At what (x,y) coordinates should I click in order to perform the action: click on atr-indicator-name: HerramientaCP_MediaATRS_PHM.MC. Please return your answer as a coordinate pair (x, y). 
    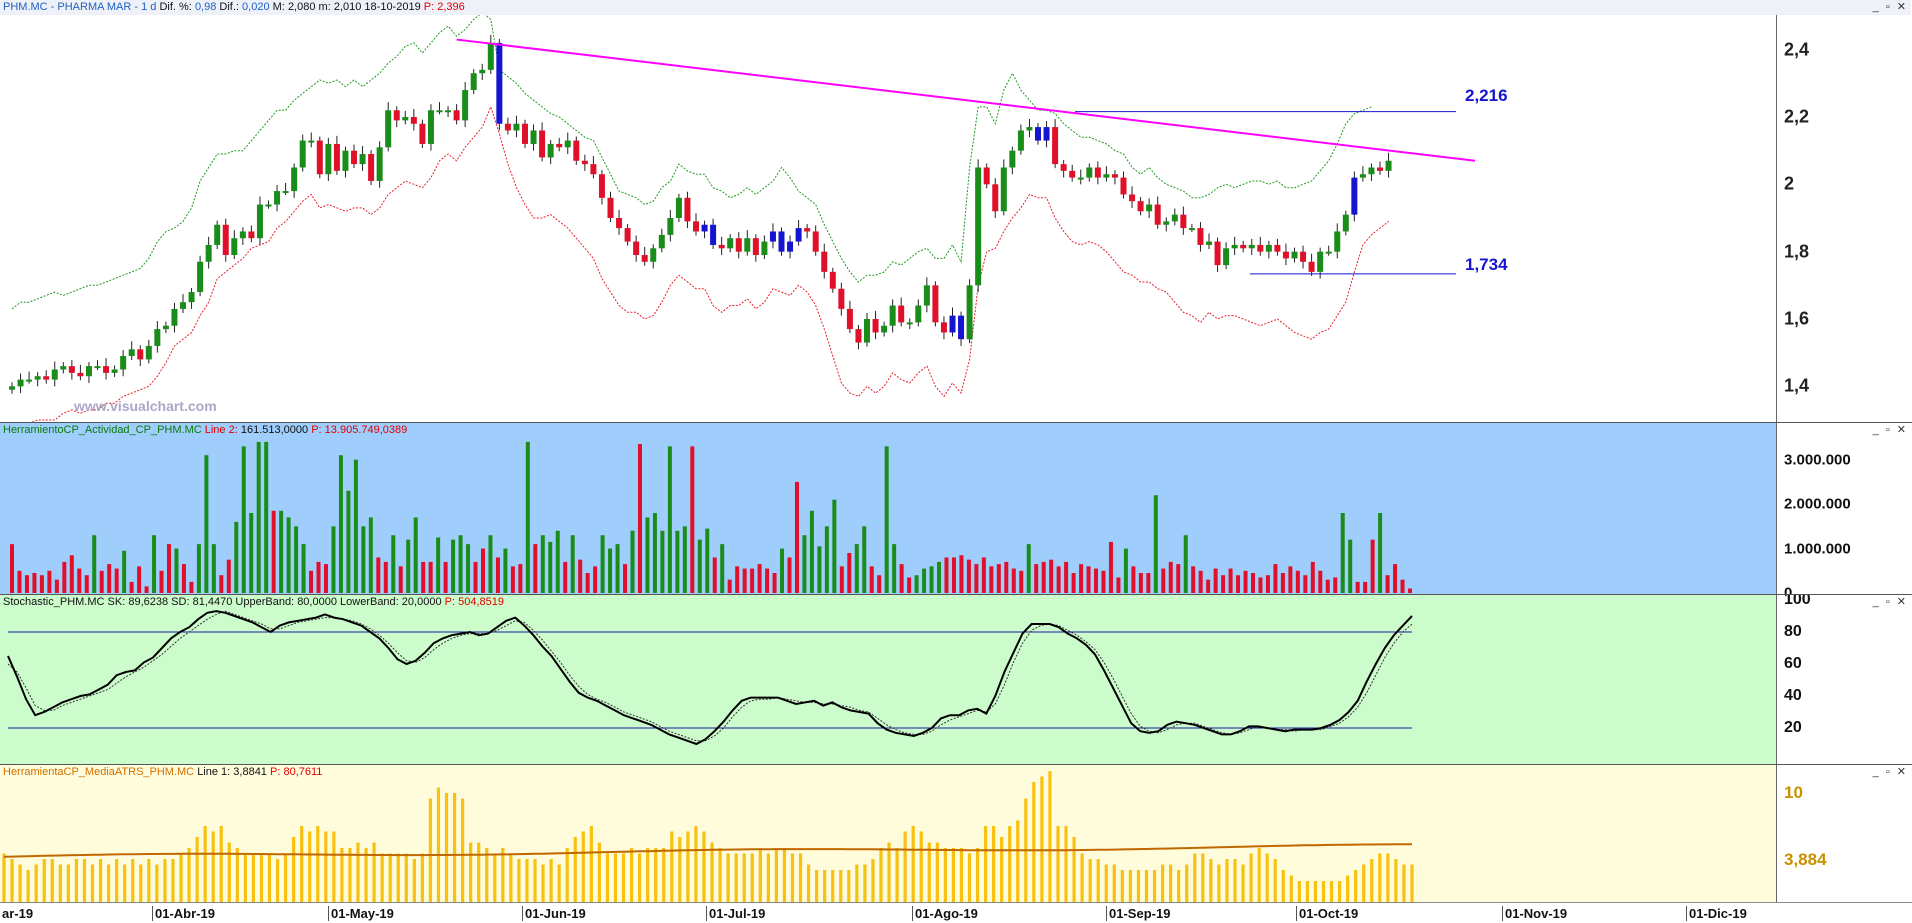
    Looking at the image, I should click on (99, 772).